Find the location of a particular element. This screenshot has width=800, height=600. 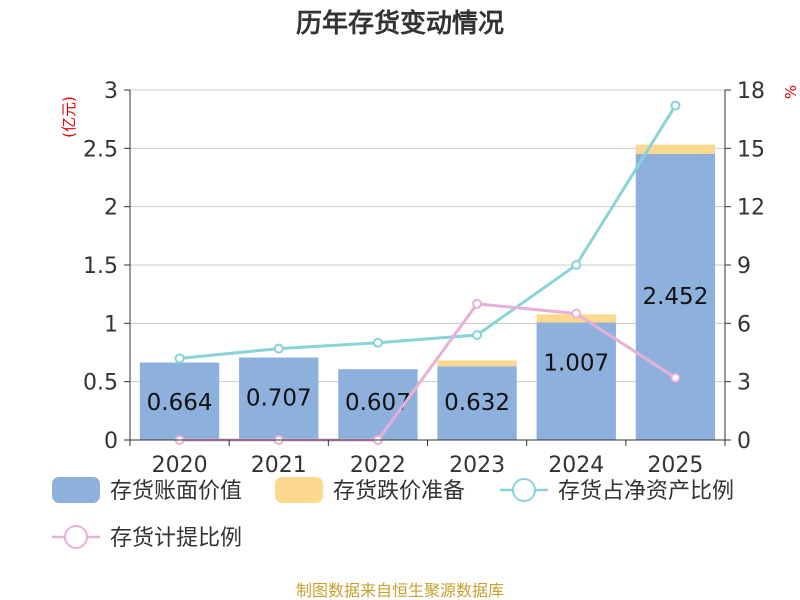

left-tick-label: 2.5 is located at coordinates (100, 149).